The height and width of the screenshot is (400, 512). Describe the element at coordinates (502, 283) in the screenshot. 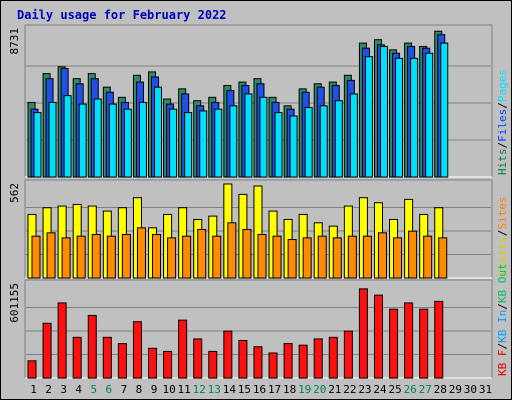

I see `legend-entry: KB Out` at that location.